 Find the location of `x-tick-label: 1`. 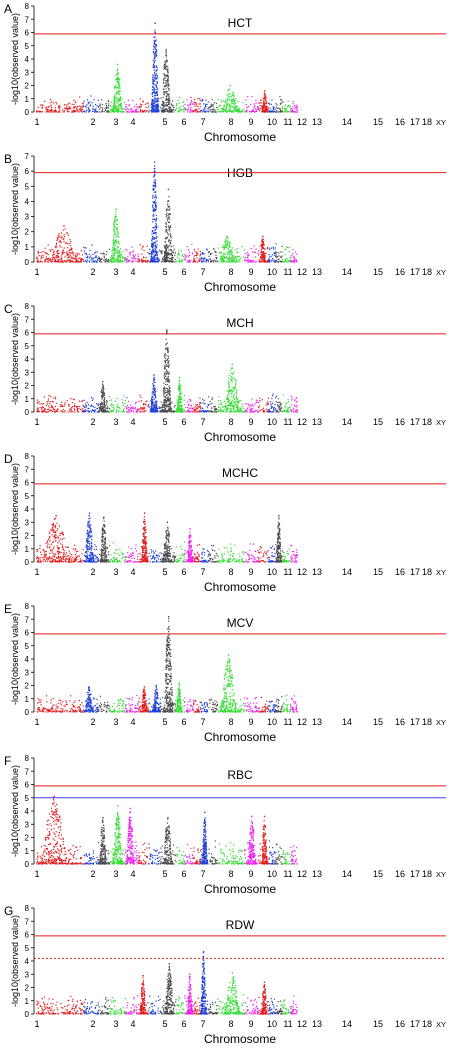

x-tick-label: 1 is located at coordinates (36, 122).